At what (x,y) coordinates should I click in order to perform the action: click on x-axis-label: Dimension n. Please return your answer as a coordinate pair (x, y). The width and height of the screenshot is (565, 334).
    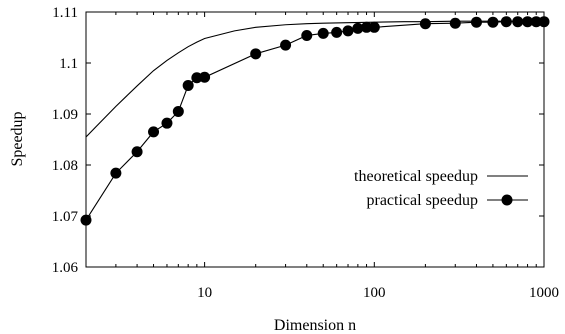
    Looking at the image, I should click on (315, 325).